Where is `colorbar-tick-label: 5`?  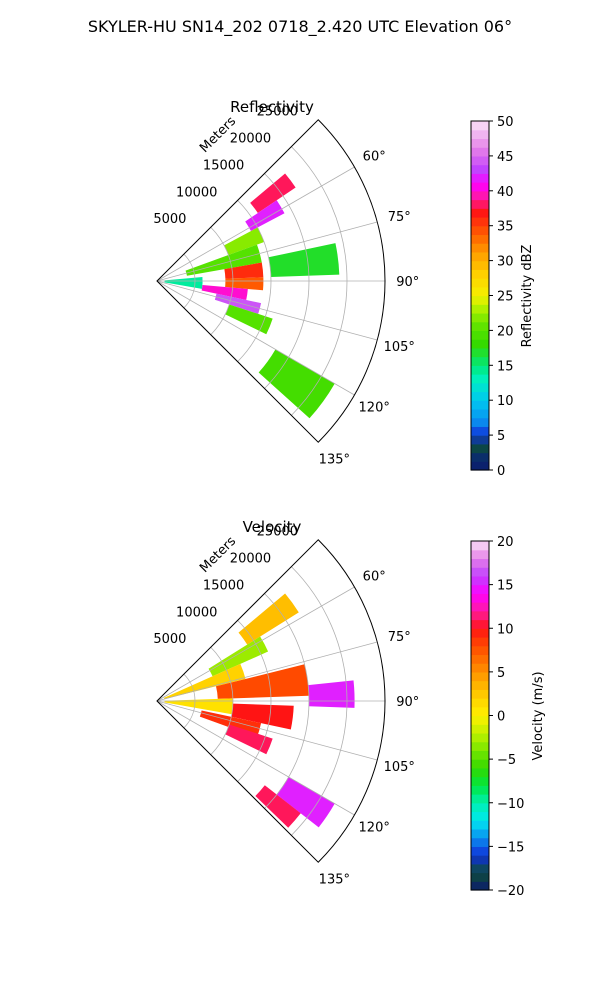 colorbar-tick-label: 5 is located at coordinates (501, 436).